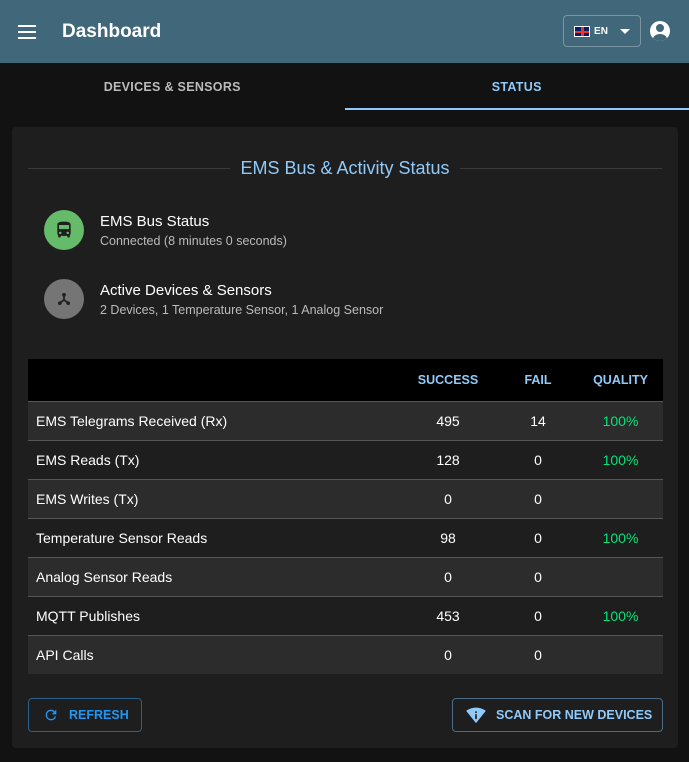 The image size is (689, 762). Describe the element at coordinates (574, 715) in the screenshot. I see `scan-label: SCAN FOR NEW DEVICES` at that location.